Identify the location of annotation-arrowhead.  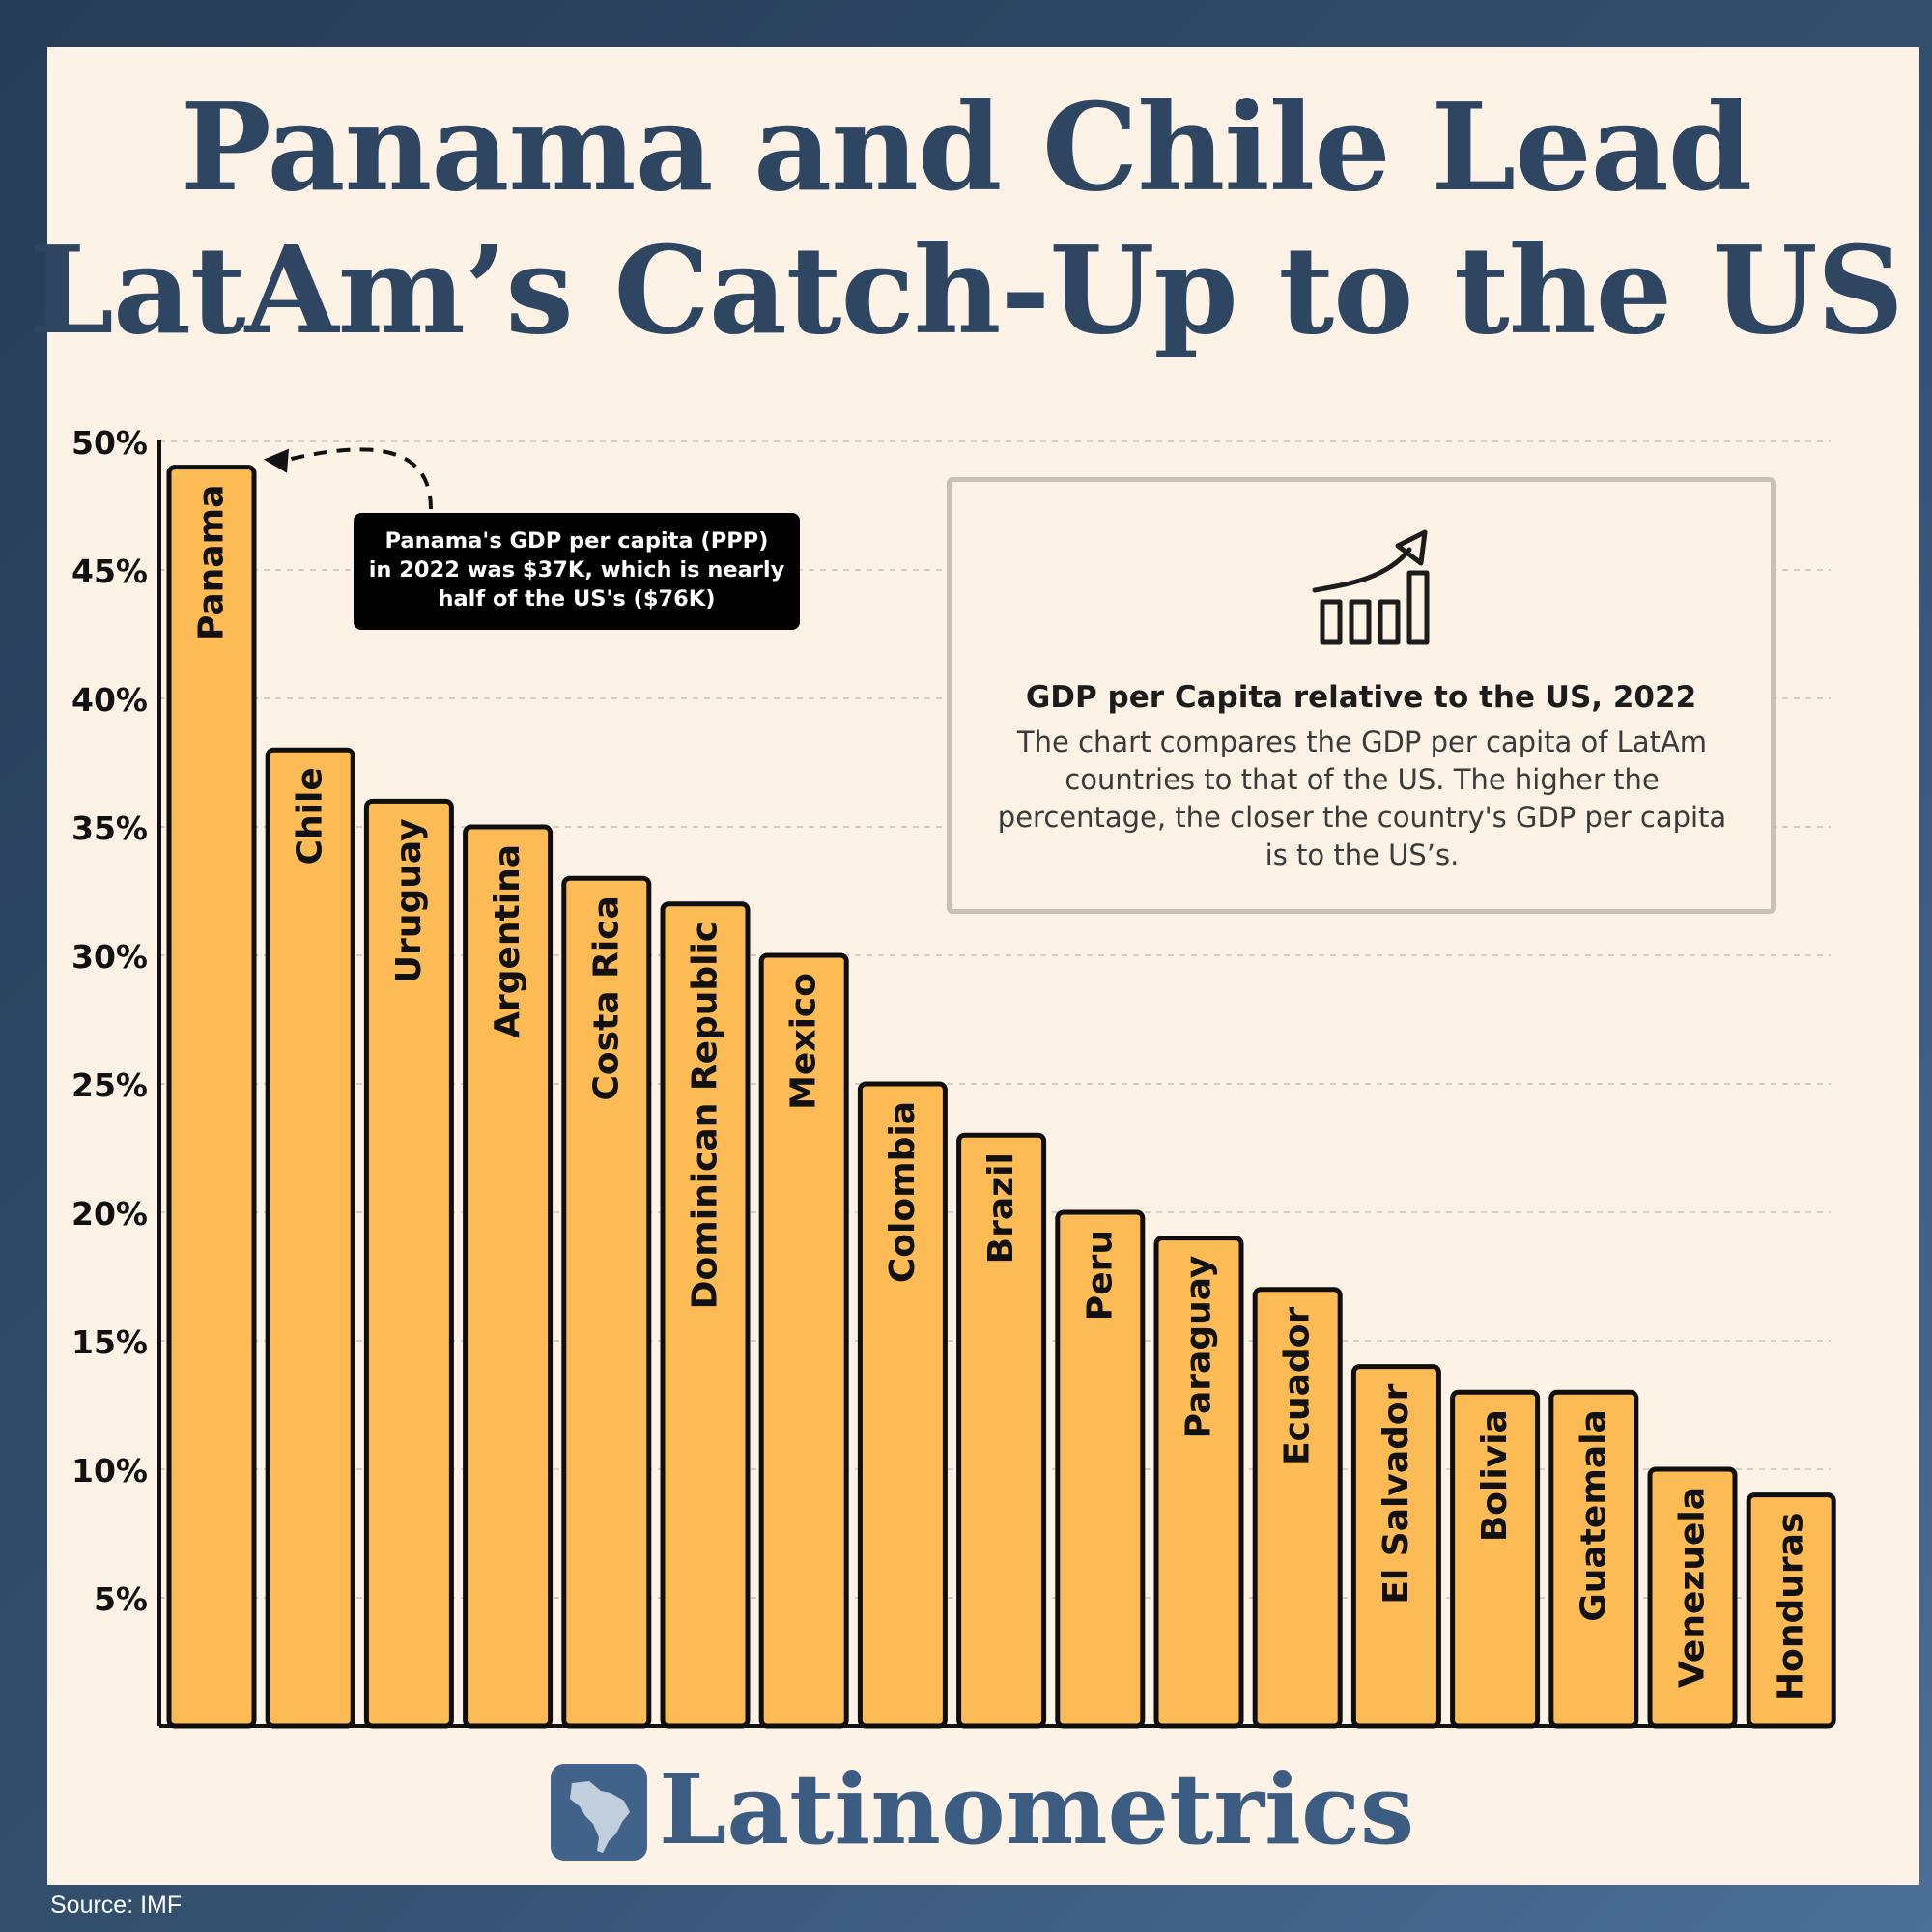
(276, 460).